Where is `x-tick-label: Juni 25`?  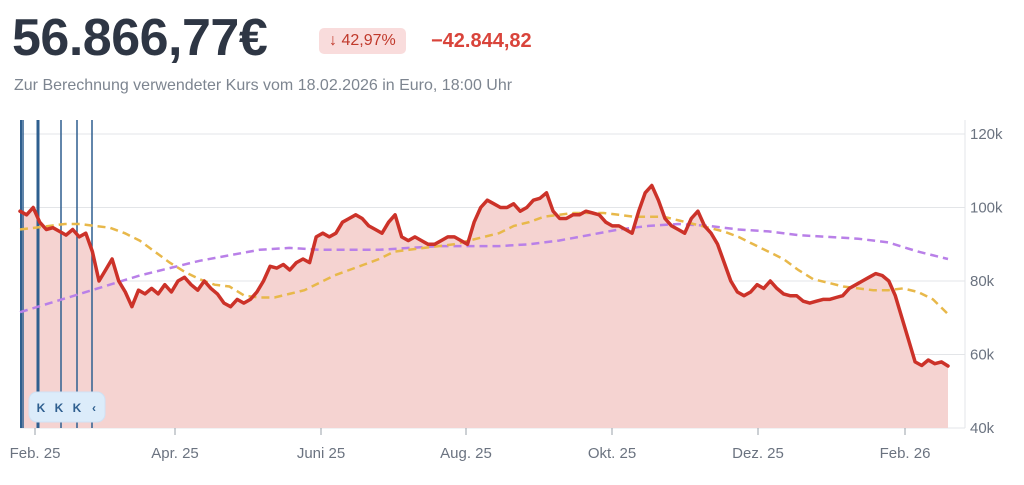 x-tick-label: Juni 25 is located at coordinates (321, 453).